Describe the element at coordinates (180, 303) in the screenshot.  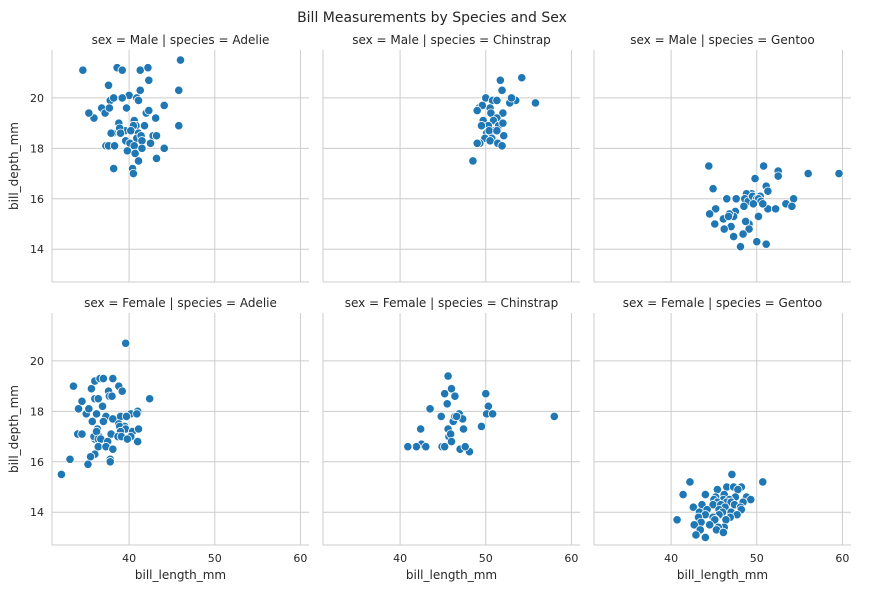
I see `panel-title: sex = Female | species = Adelie` at that location.